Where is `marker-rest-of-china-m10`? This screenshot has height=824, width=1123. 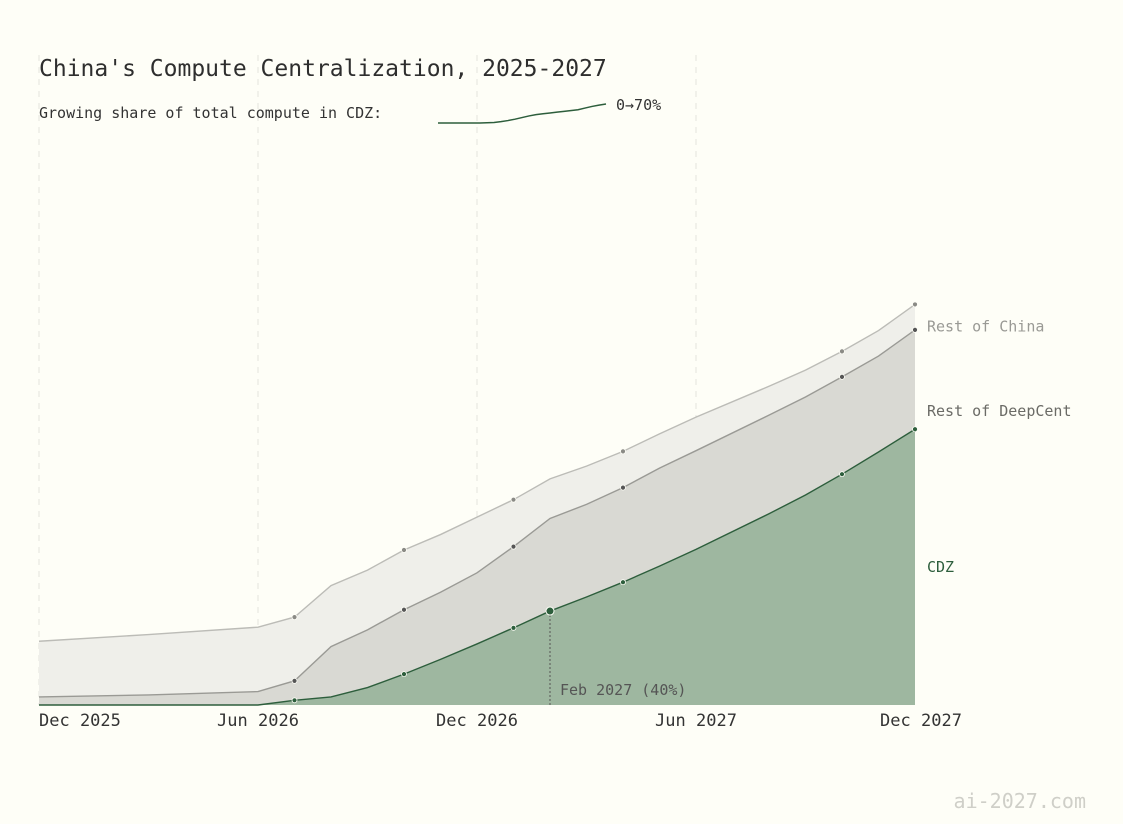 marker-rest-of-china-m10 is located at coordinates (404, 550).